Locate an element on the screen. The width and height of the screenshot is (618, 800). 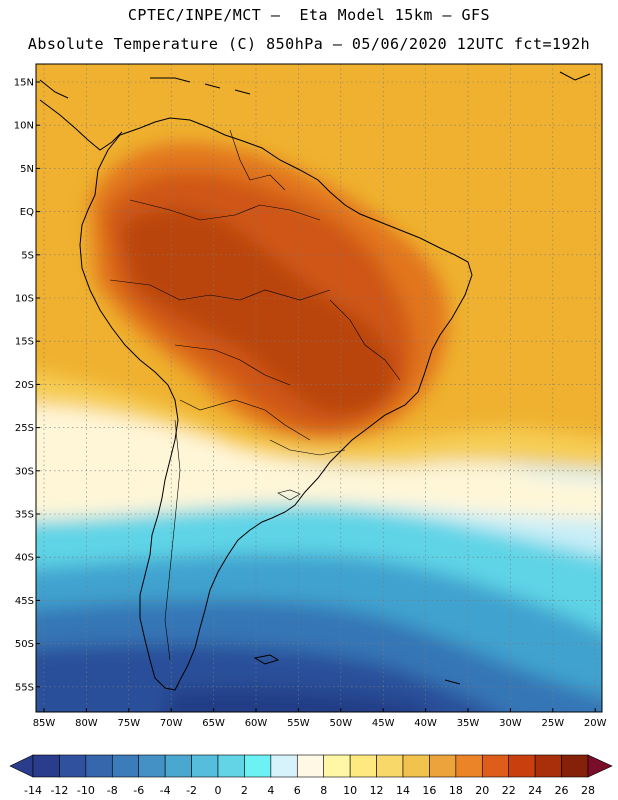
title-line-1: CPTEC/INPE/MCT — Eta Model 15km — GFS is located at coordinates (309, 15).